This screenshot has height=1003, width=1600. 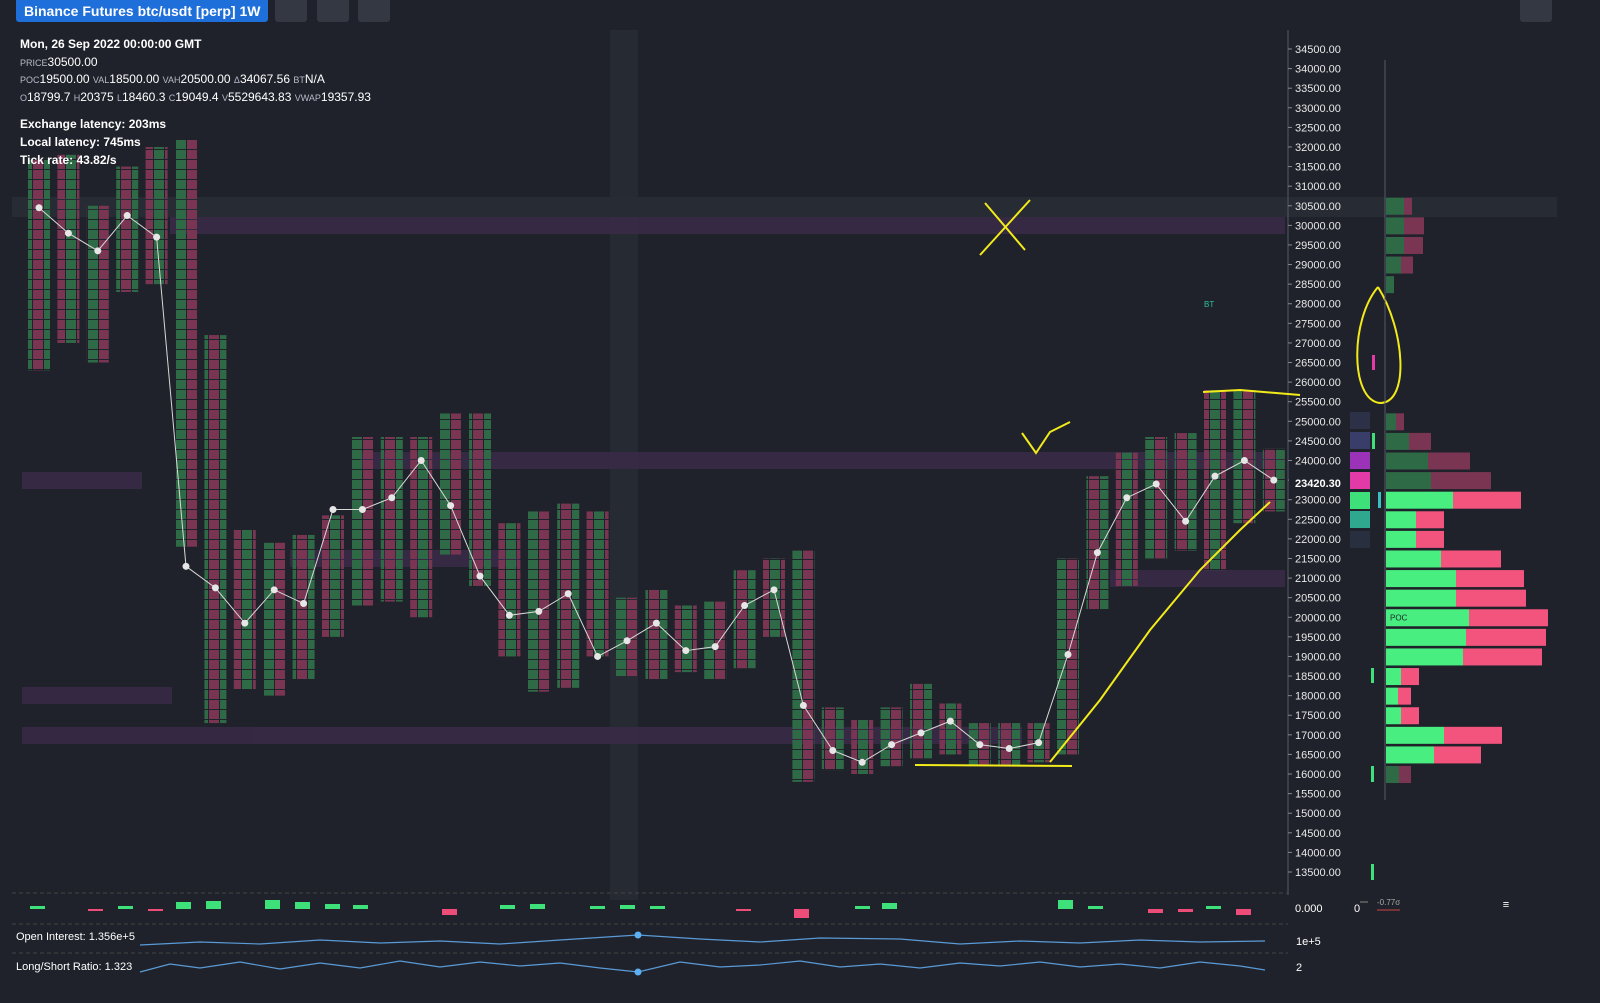 I want to click on field-value: 20375, so click(x=97, y=97).